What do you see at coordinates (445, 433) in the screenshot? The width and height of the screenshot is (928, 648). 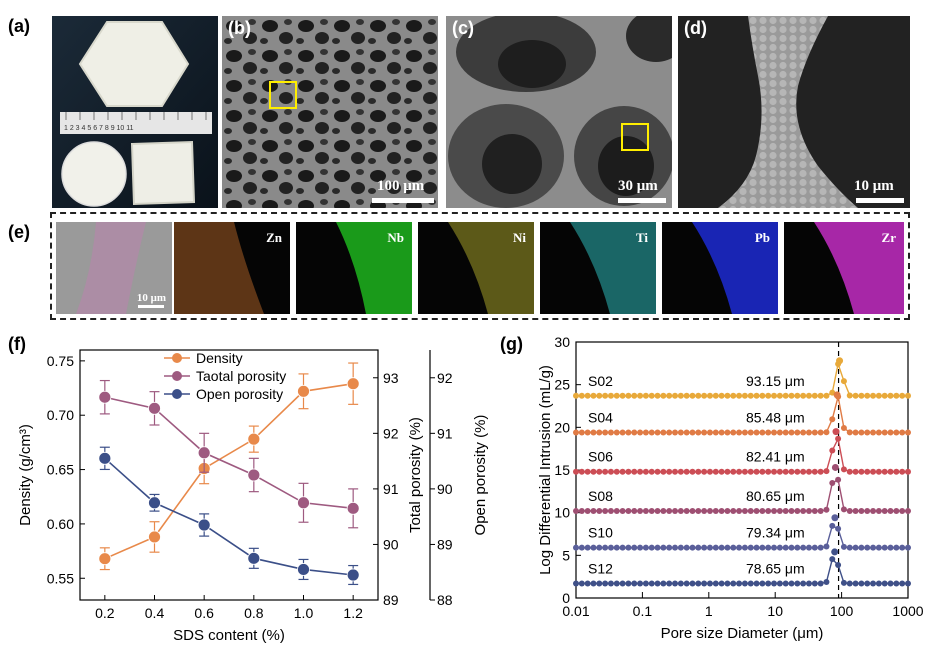 I see `y3-tick-label-f: 91` at bounding box center [445, 433].